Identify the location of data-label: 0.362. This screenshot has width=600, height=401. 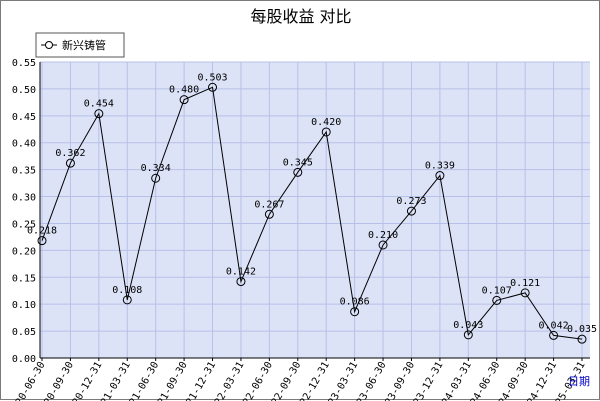
(70, 153).